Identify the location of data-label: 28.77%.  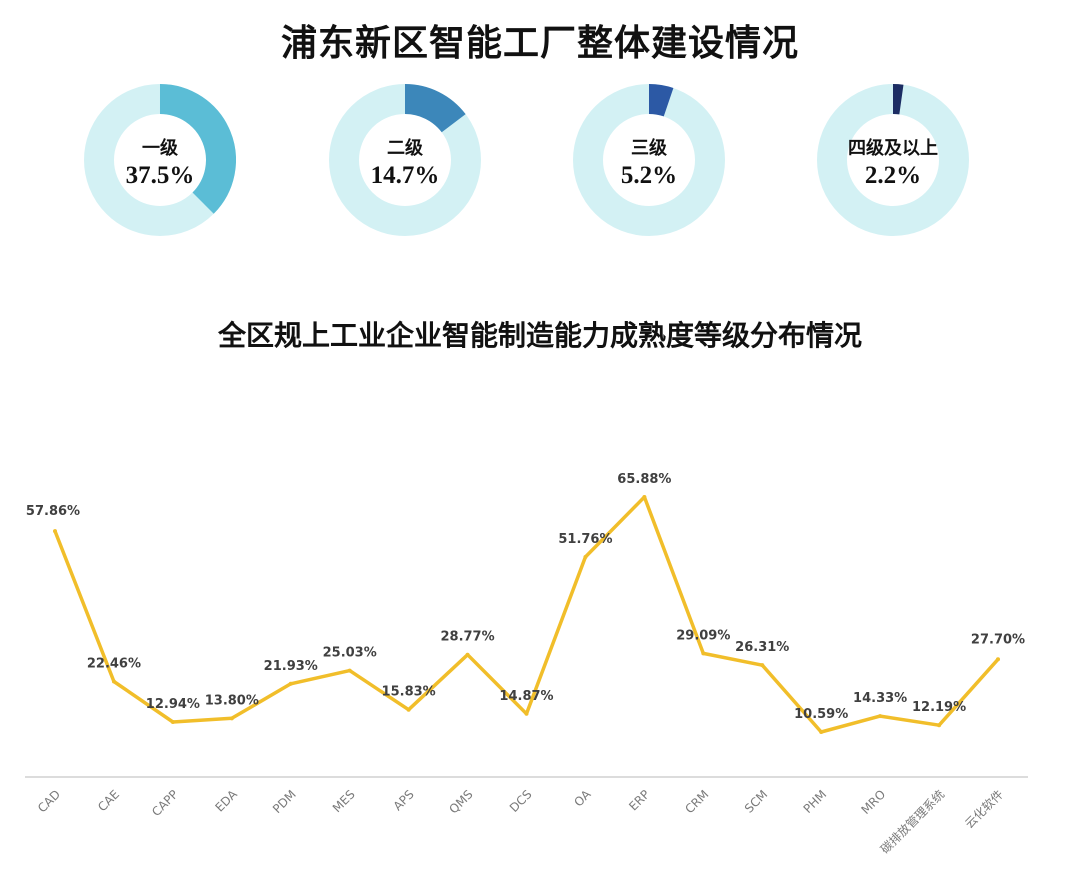
(467, 637).